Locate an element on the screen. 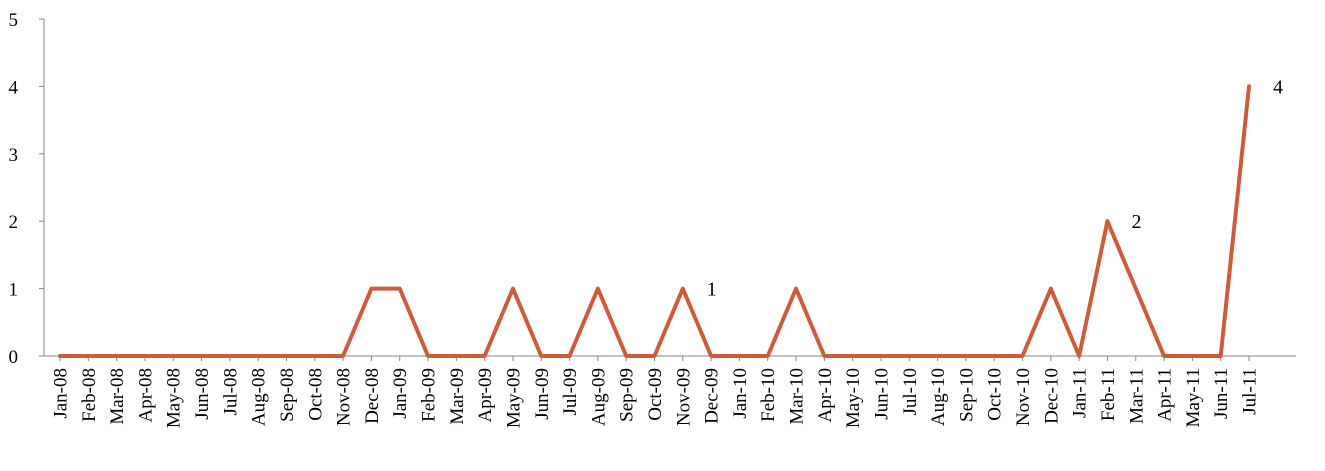  x-tick-label: Jul-11 is located at coordinates (1250, 391).